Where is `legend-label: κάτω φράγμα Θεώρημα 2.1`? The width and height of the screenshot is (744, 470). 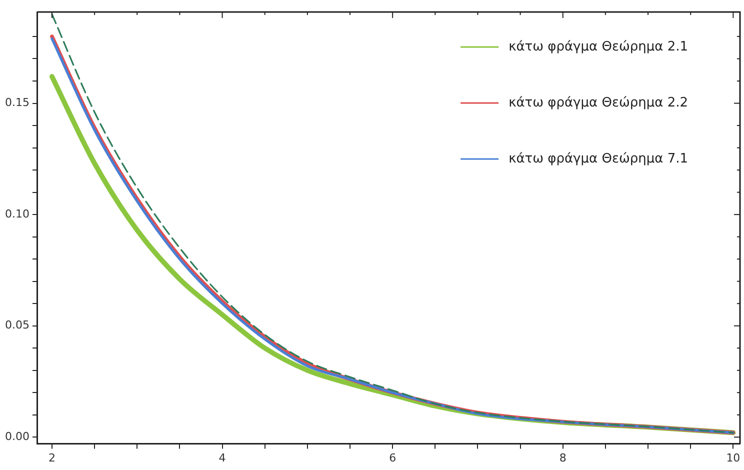
legend-label: κάτω φράγμα Θεώρημα 2.1 is located at coordinates (598, 46).